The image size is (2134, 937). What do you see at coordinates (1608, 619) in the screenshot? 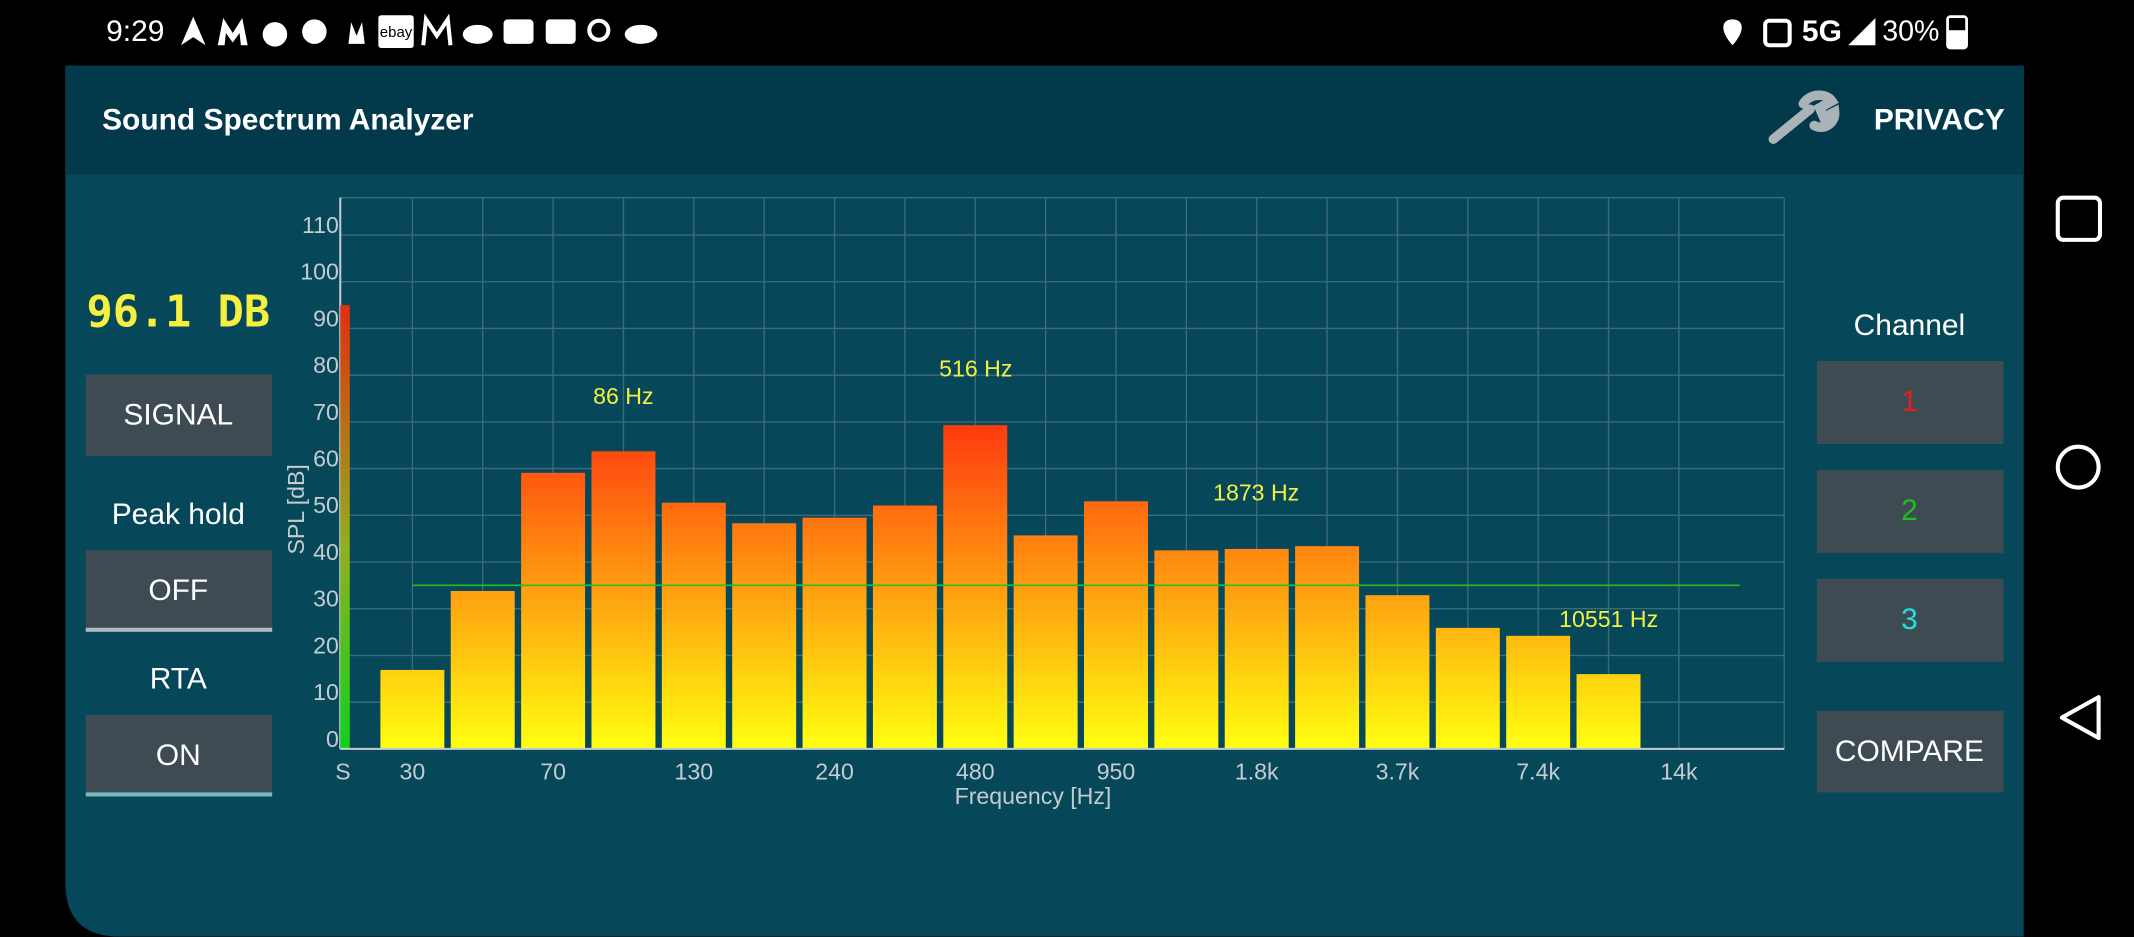
I see `peak-label: 10551 Hz` at bounding box center [1608, 619].